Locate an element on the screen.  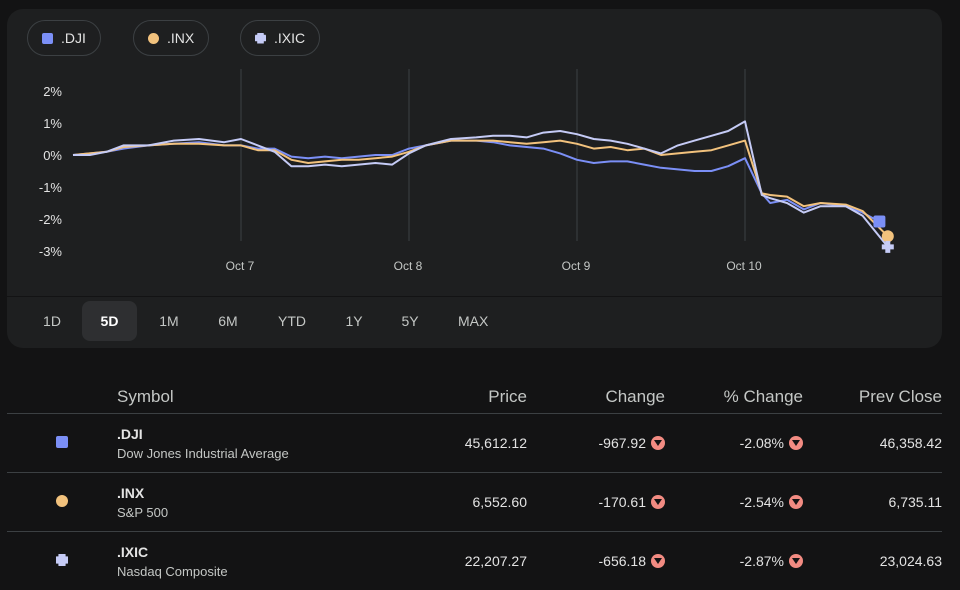
end-marker-inx is located at coordinates (888, 236).